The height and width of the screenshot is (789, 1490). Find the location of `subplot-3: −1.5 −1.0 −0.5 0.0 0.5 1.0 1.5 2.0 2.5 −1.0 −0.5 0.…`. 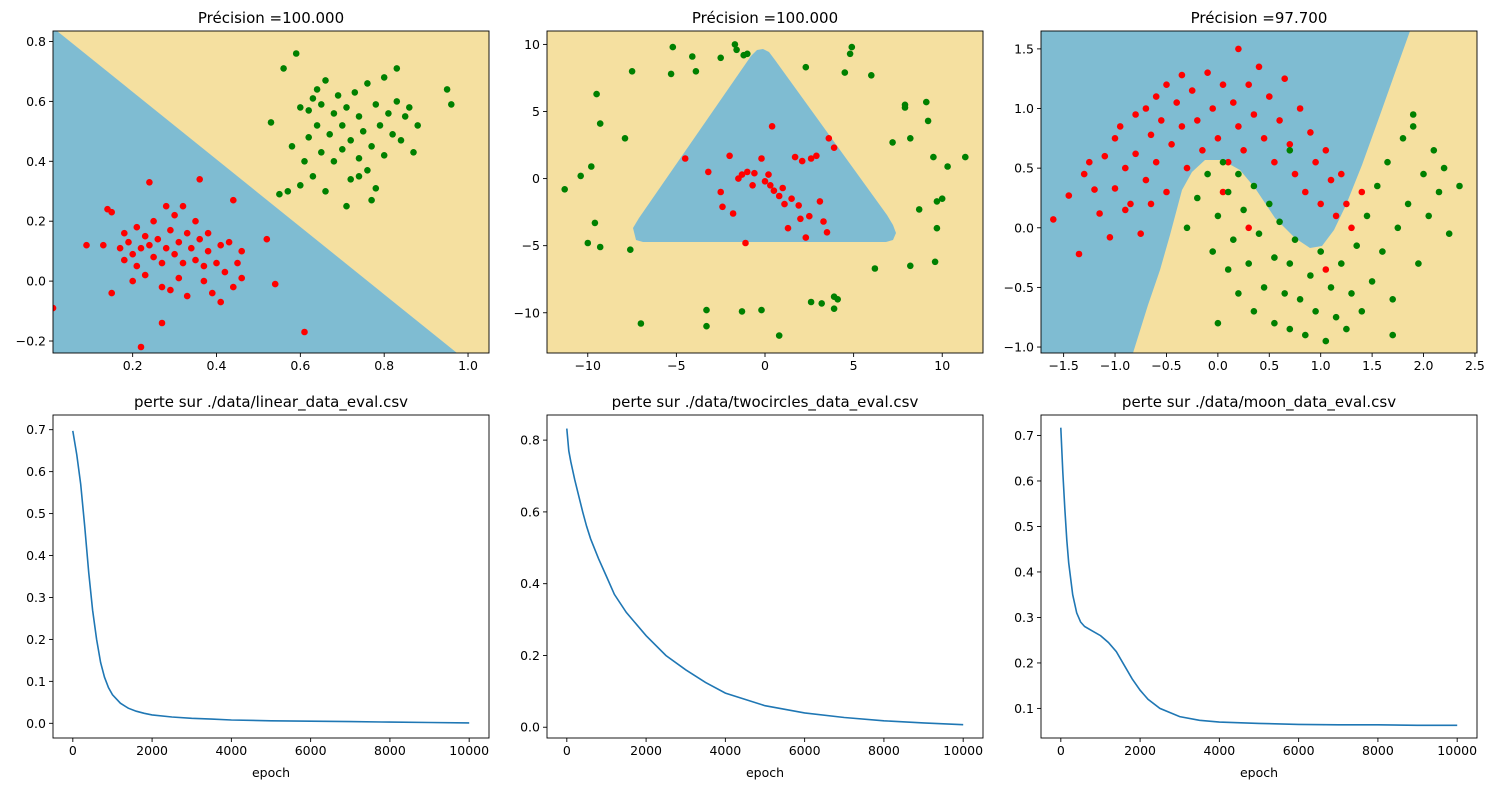

subplot-3: −1.5 −1.0 −0.5 0.0 0.5 1.0 1.5 2.0 2.5 −1.0 −0.5 0.… is located at coordinates (1244, 191).